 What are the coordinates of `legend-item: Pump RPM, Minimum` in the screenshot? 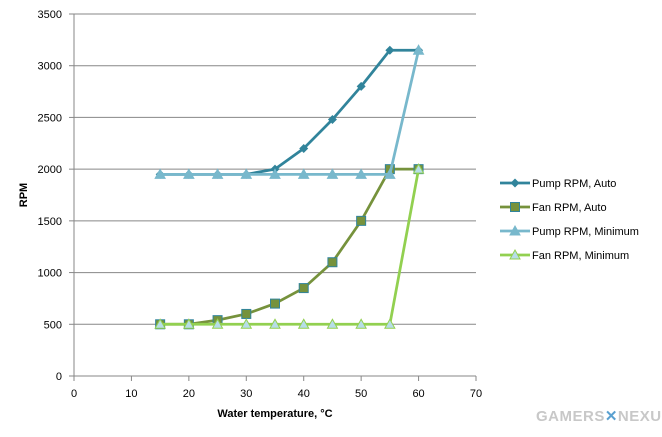 It's located at (569, 231).